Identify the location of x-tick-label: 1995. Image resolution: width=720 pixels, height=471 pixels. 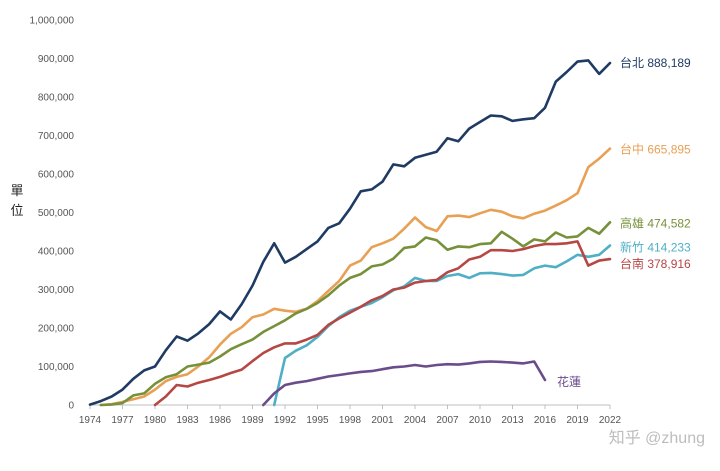
(317, 420).